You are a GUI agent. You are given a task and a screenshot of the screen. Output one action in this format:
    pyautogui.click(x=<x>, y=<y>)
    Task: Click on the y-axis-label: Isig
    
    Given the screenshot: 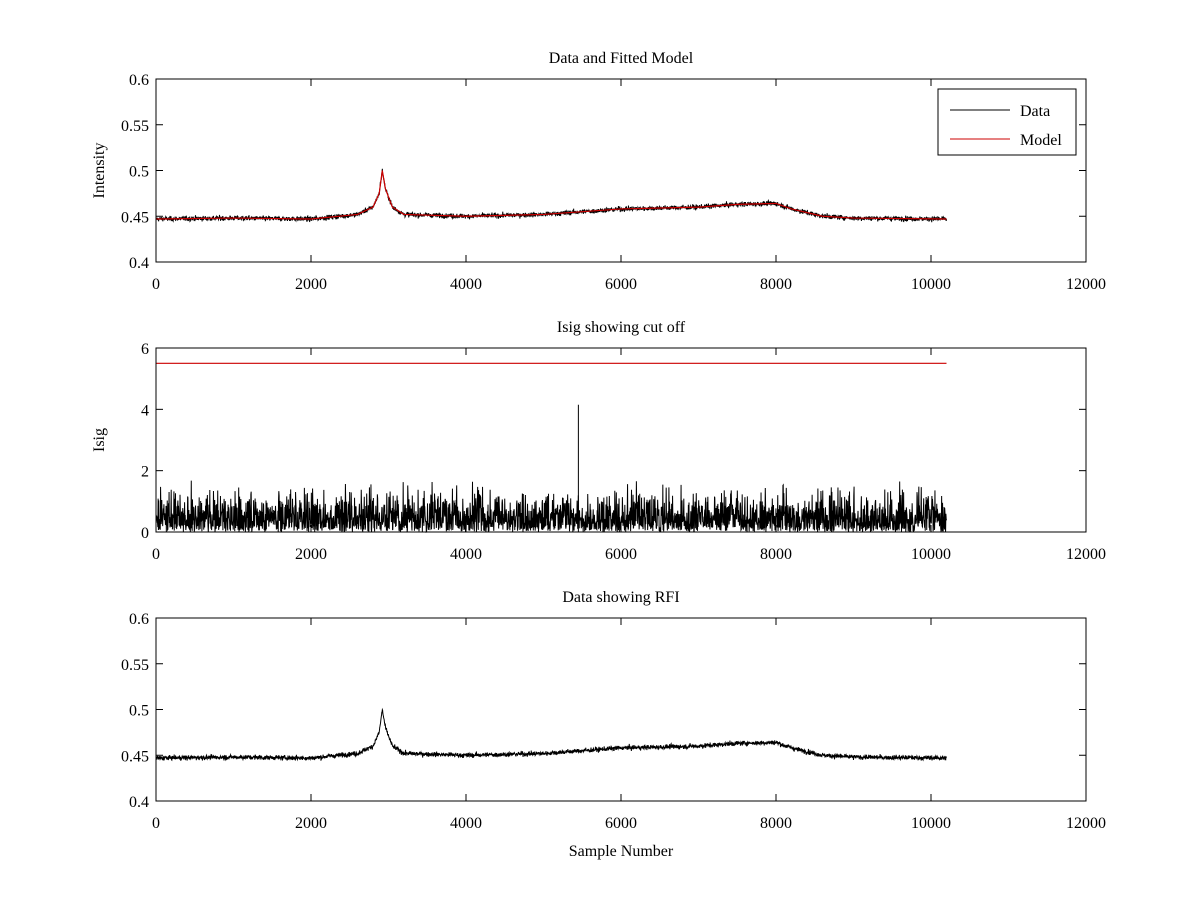 What is the action you would take?
    pyautogui.click(x=99, y=440)
    